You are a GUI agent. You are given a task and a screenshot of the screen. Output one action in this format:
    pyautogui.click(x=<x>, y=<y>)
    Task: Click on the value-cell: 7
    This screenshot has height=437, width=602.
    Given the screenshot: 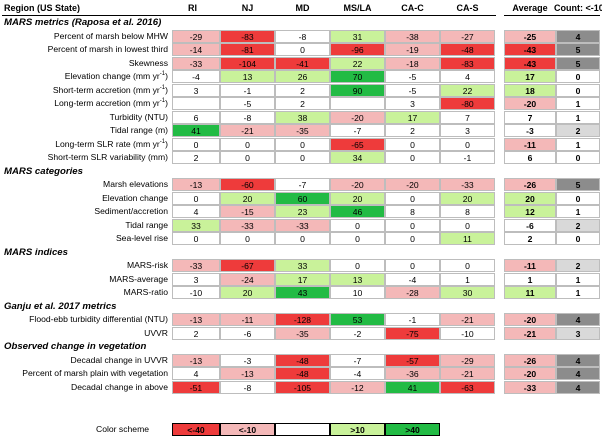 What is the action you would take?
    pyautogui.click(x=467, y=117)
    